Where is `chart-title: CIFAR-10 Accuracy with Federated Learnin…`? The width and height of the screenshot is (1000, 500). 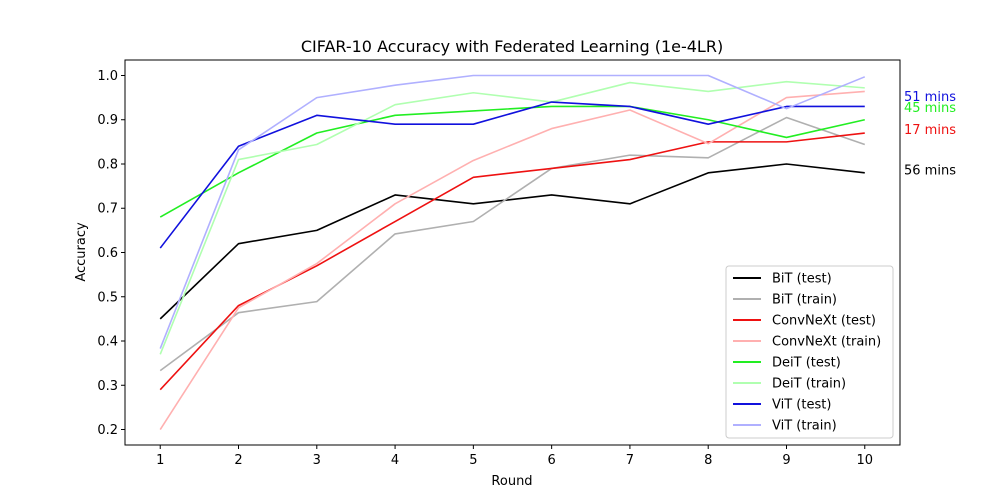 chart-title: CIFAR-10 Accuracy with Federated Learnin… is located at coordinates (512, 46).